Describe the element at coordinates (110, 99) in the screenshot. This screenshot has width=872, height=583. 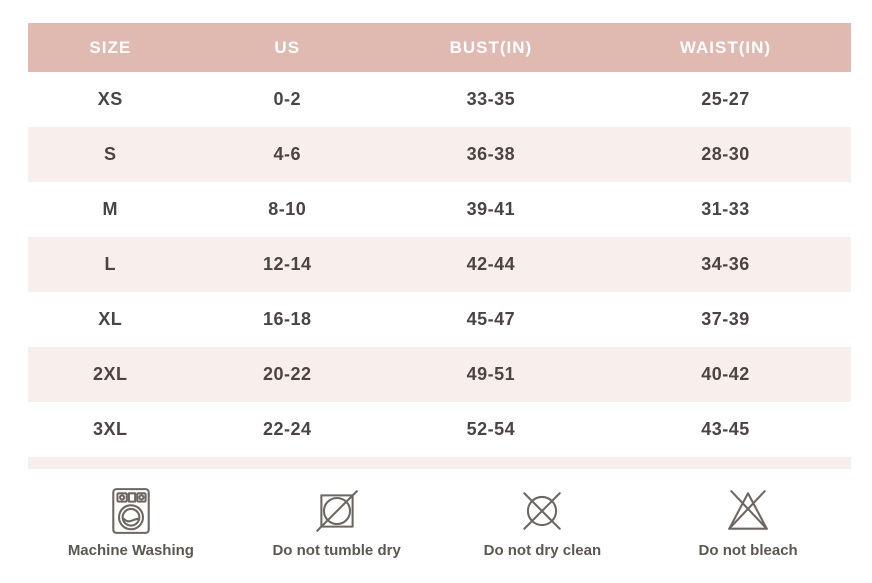
I see `table-cell: XS` at that location.